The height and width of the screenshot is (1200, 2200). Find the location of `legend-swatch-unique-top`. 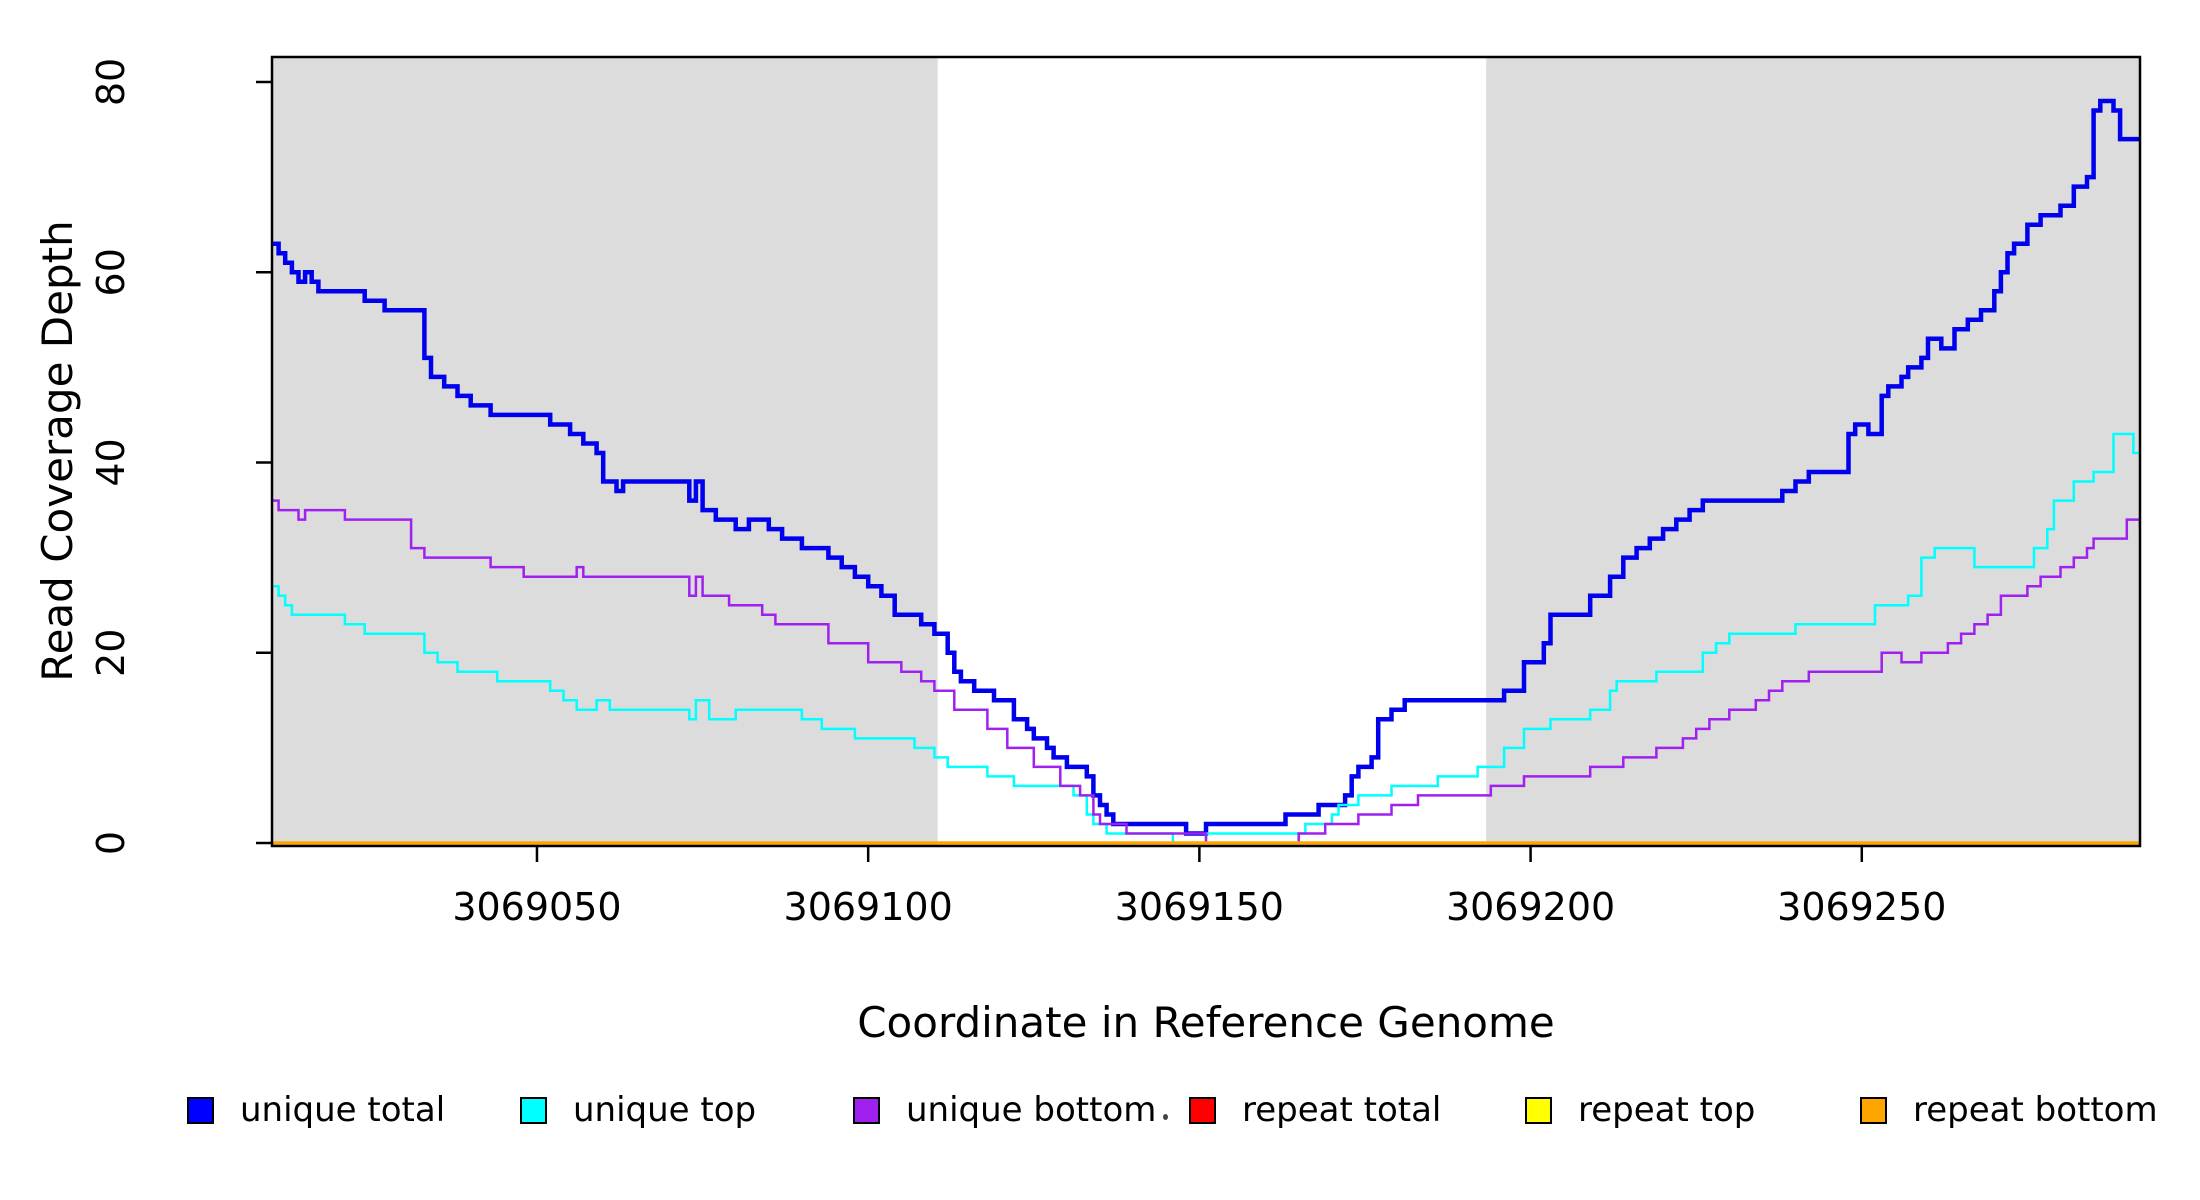

legend-swatch-unique-top is located at coordinates (533, 1110).